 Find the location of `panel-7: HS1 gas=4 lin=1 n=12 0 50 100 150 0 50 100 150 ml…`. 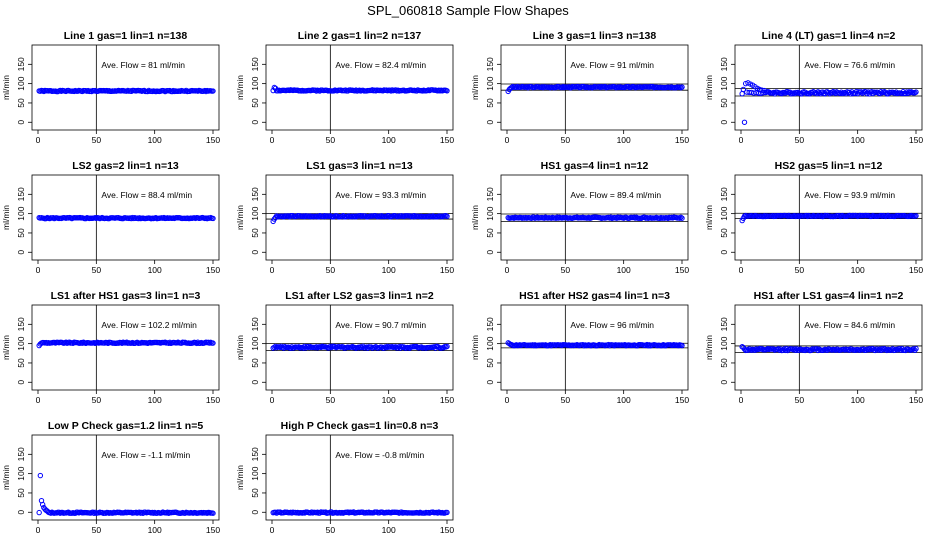

panel-7: HS1 gas=4 lin=1 n=12 0 50 100 150 0 50 100 150 ml… is located at coordinates (579, 217).